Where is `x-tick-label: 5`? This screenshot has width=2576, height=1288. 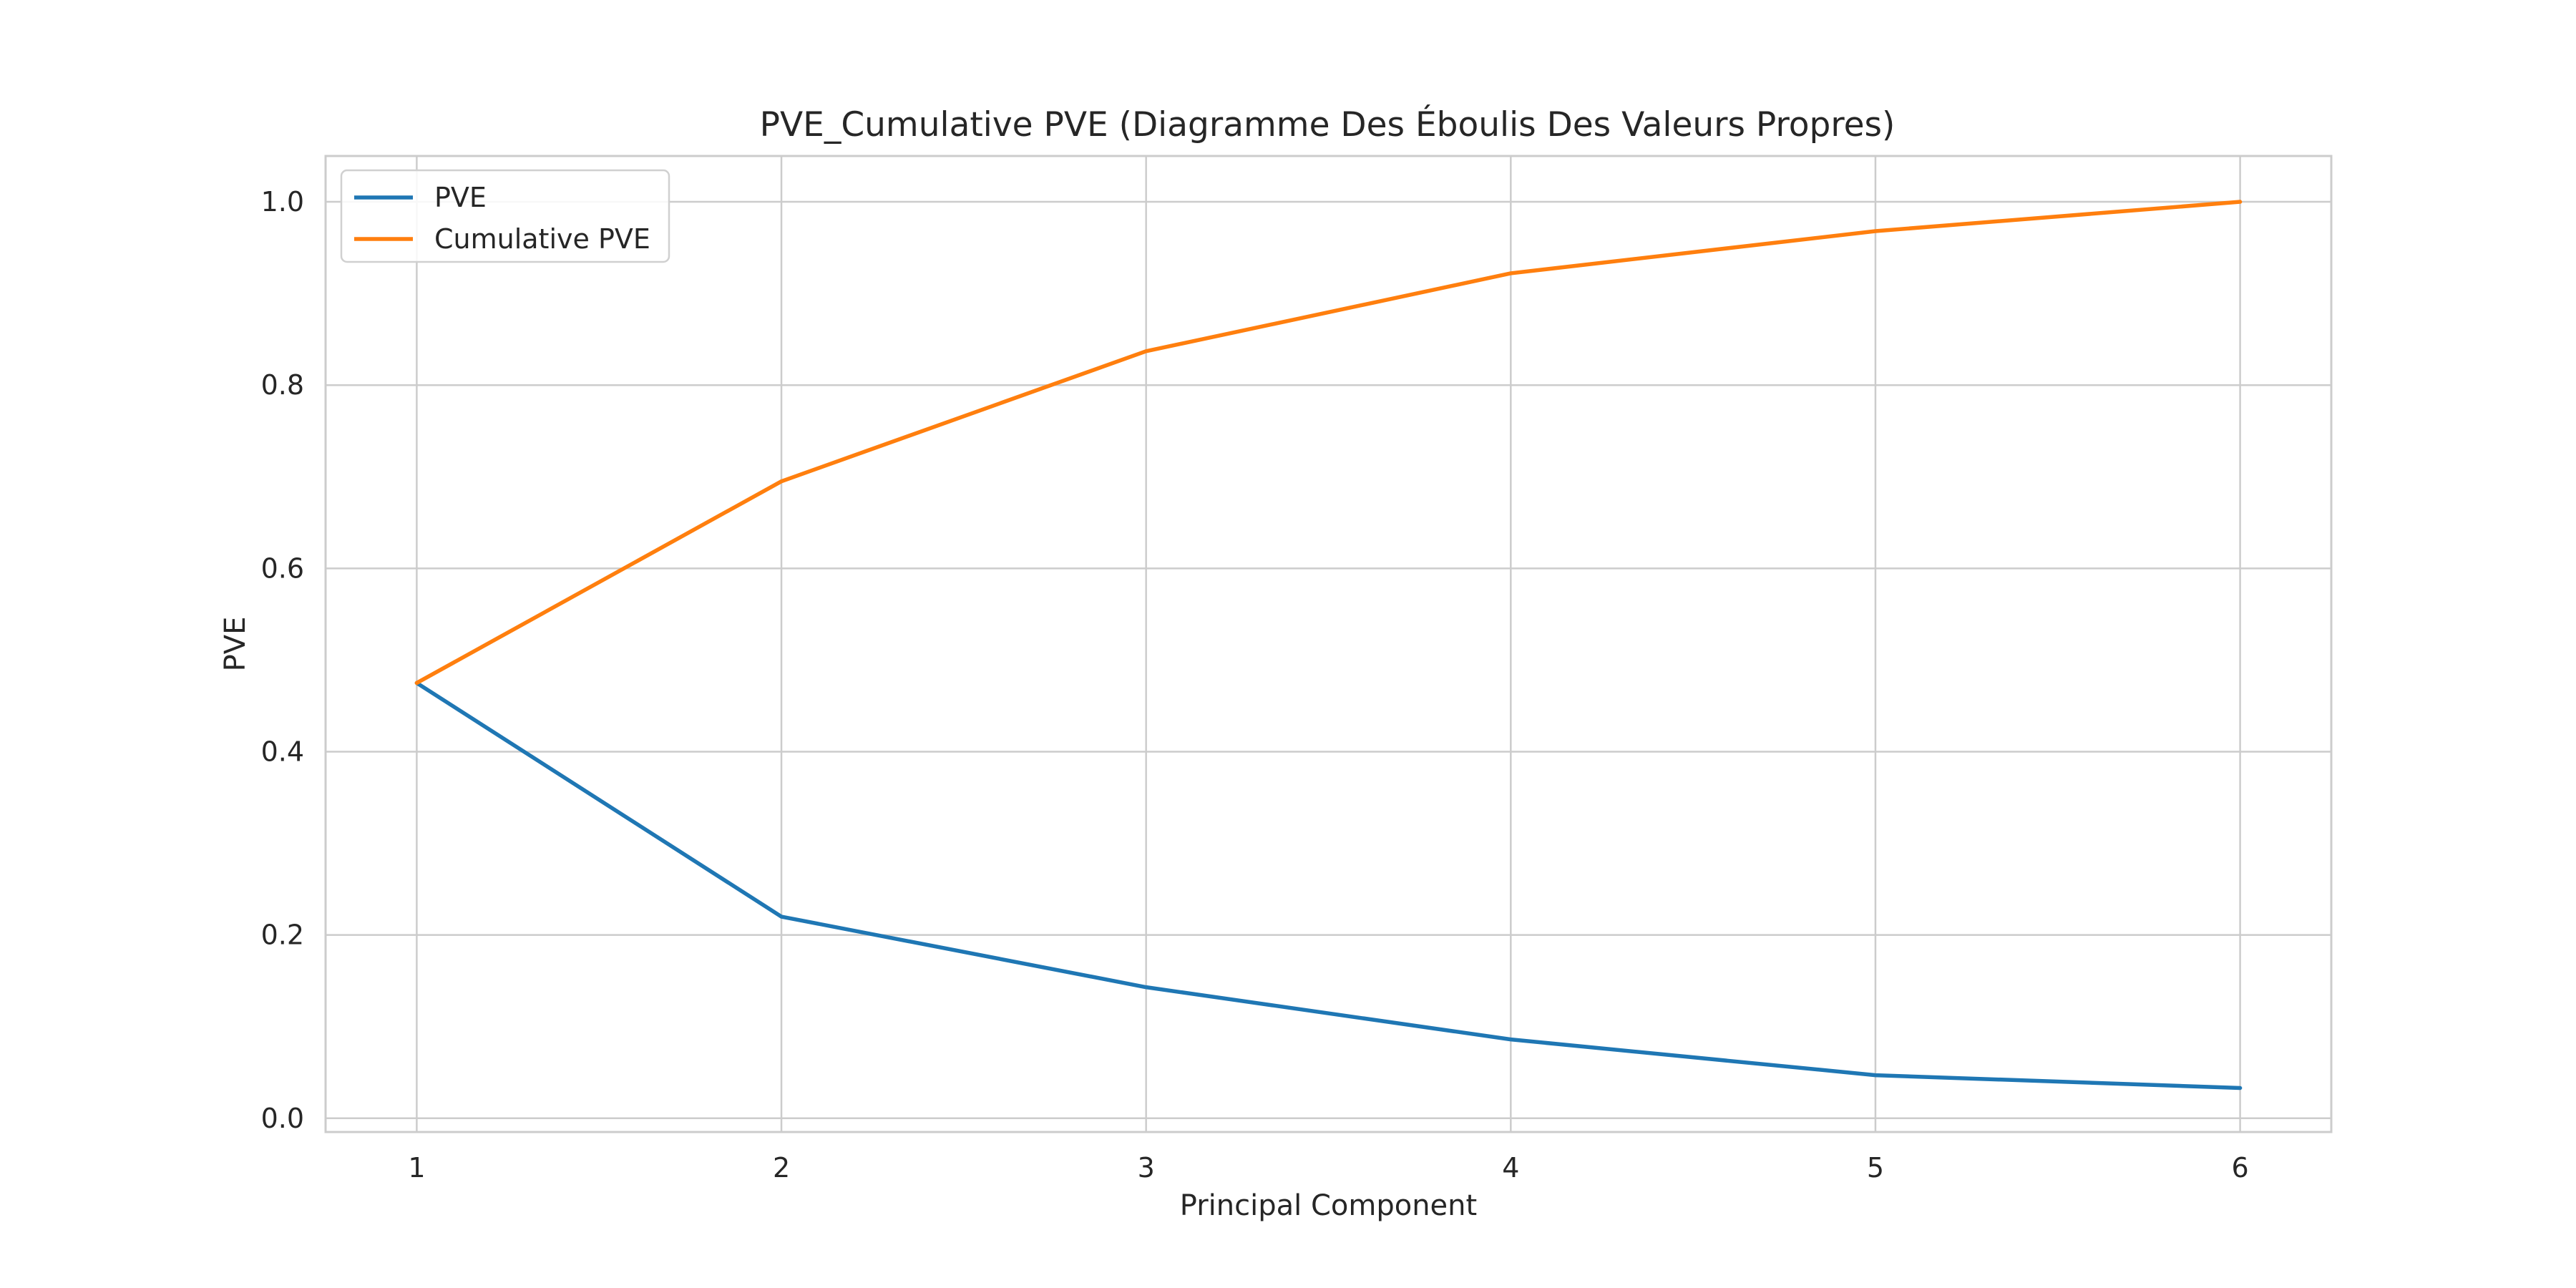 x-tick-label: 5 is located at coordinates (1875, 1168).